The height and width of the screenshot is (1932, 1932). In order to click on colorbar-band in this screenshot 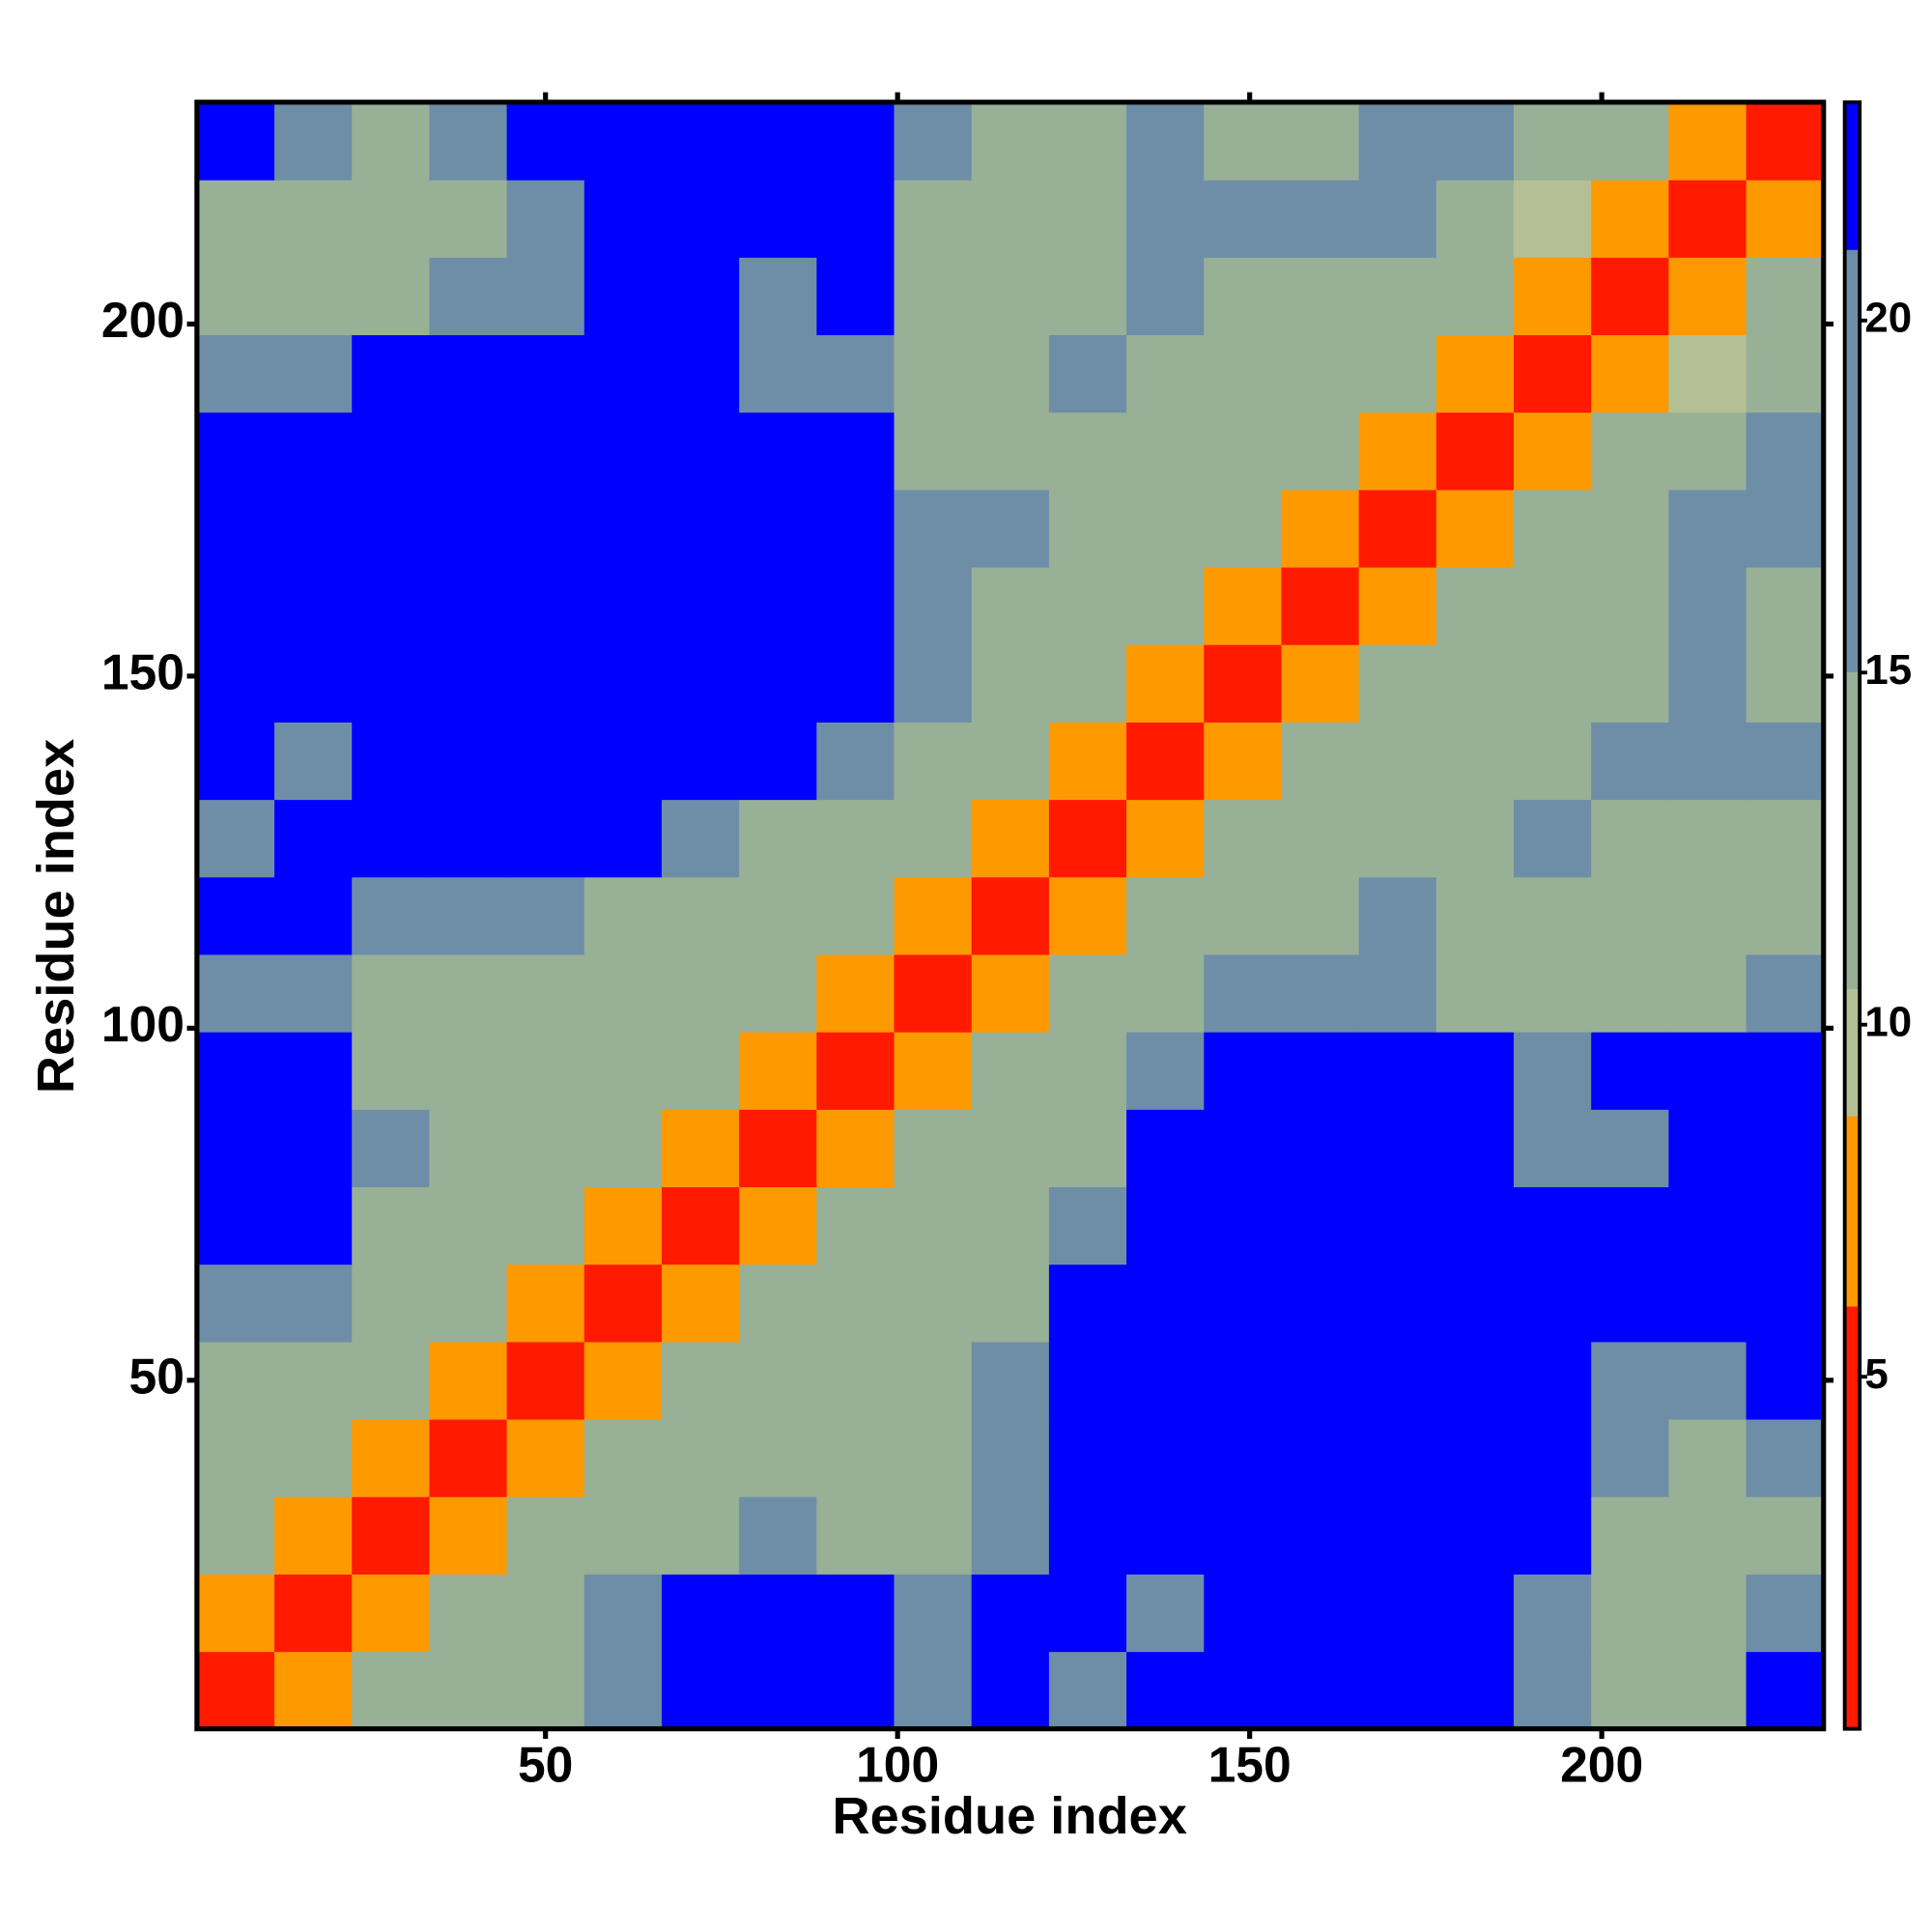, I will do `click(1852, 831)`.